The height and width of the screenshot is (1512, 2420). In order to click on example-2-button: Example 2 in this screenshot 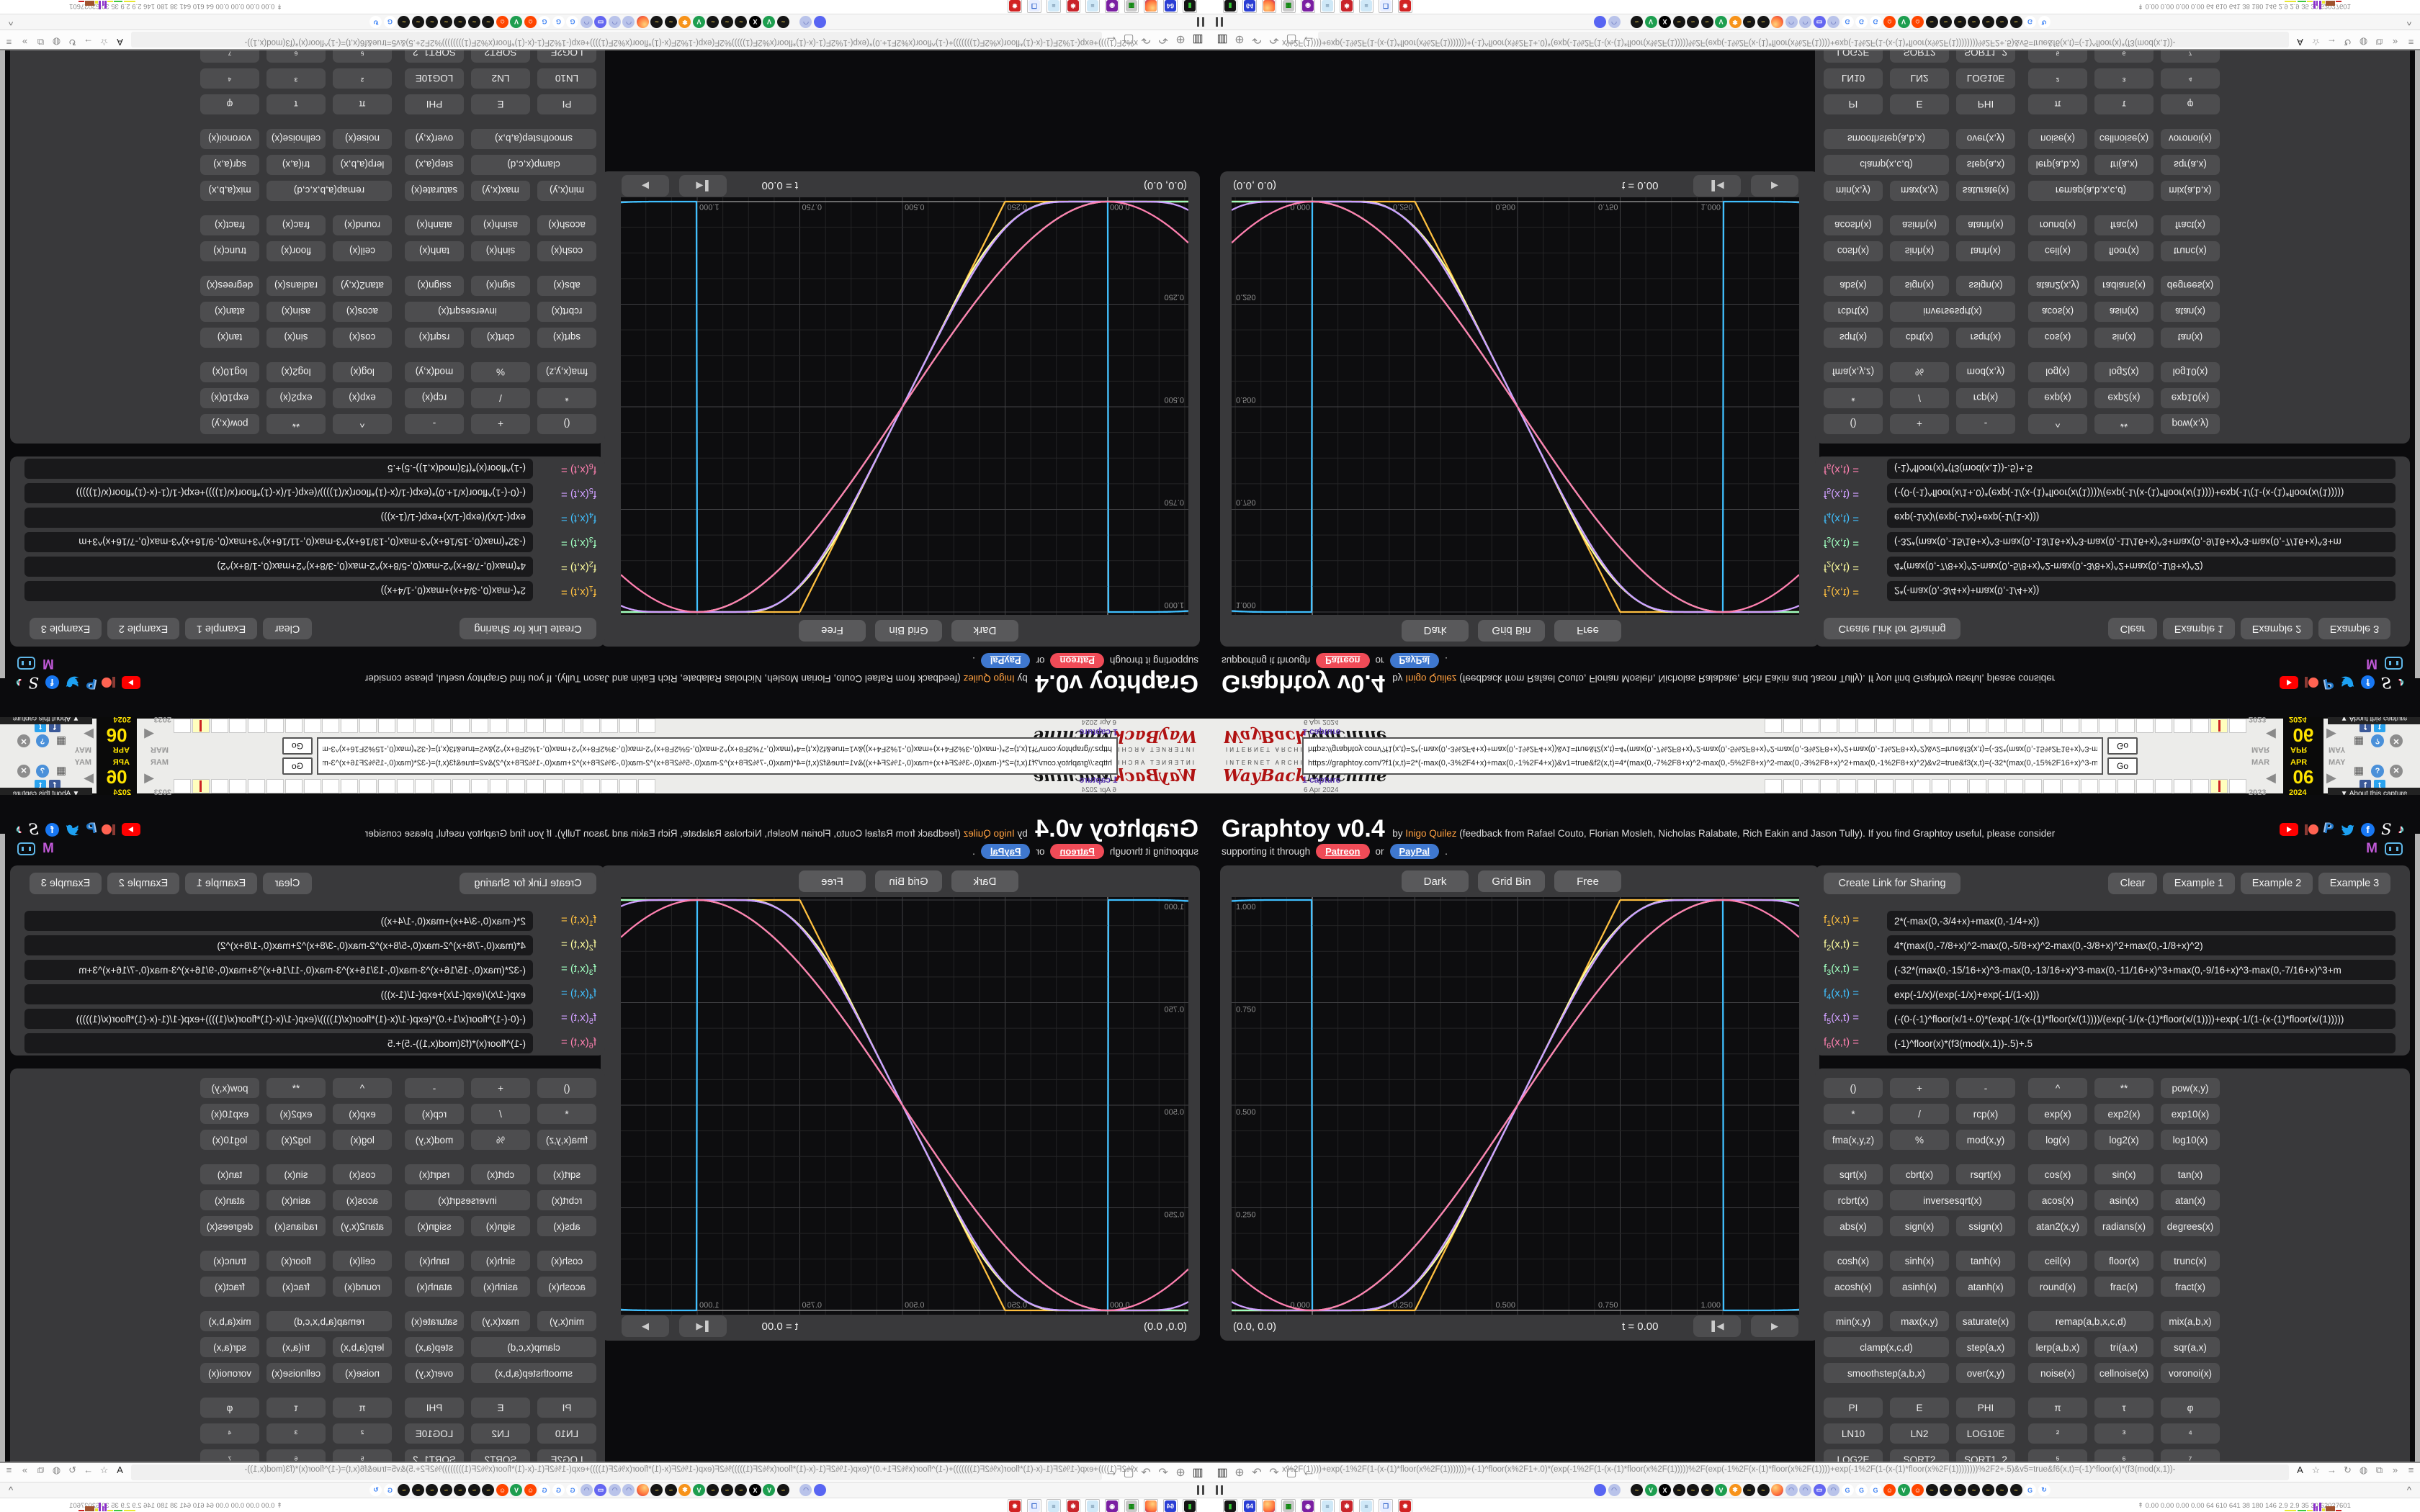, I will do `click(143, 628)`.